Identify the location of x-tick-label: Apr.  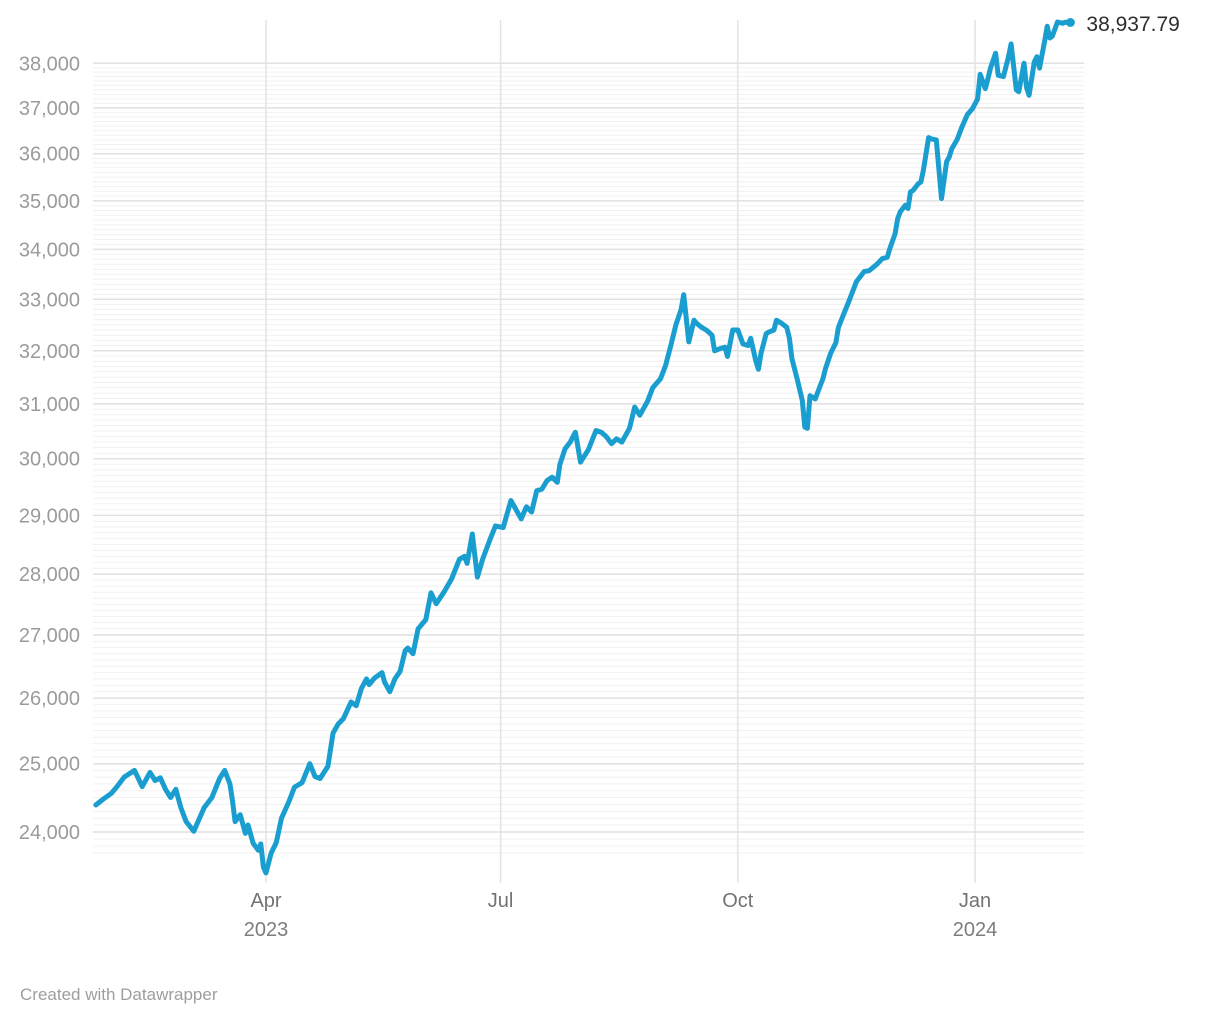
(265, 901).